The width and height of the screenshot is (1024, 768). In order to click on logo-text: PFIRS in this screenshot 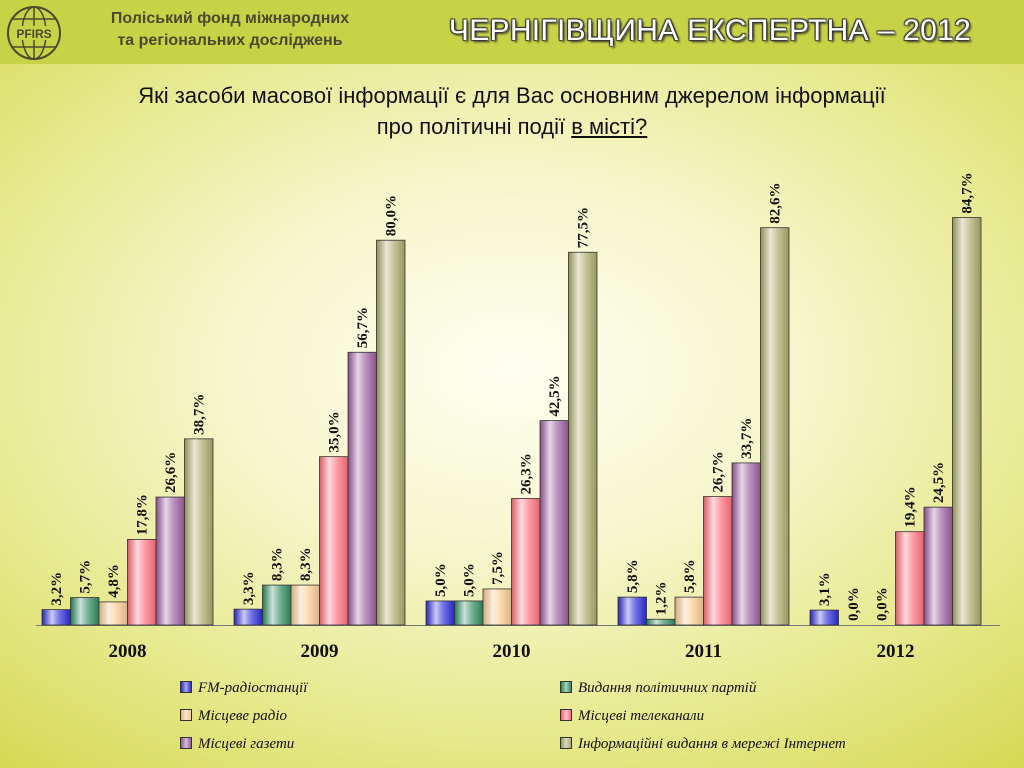, I will do `click(33, 34)`.